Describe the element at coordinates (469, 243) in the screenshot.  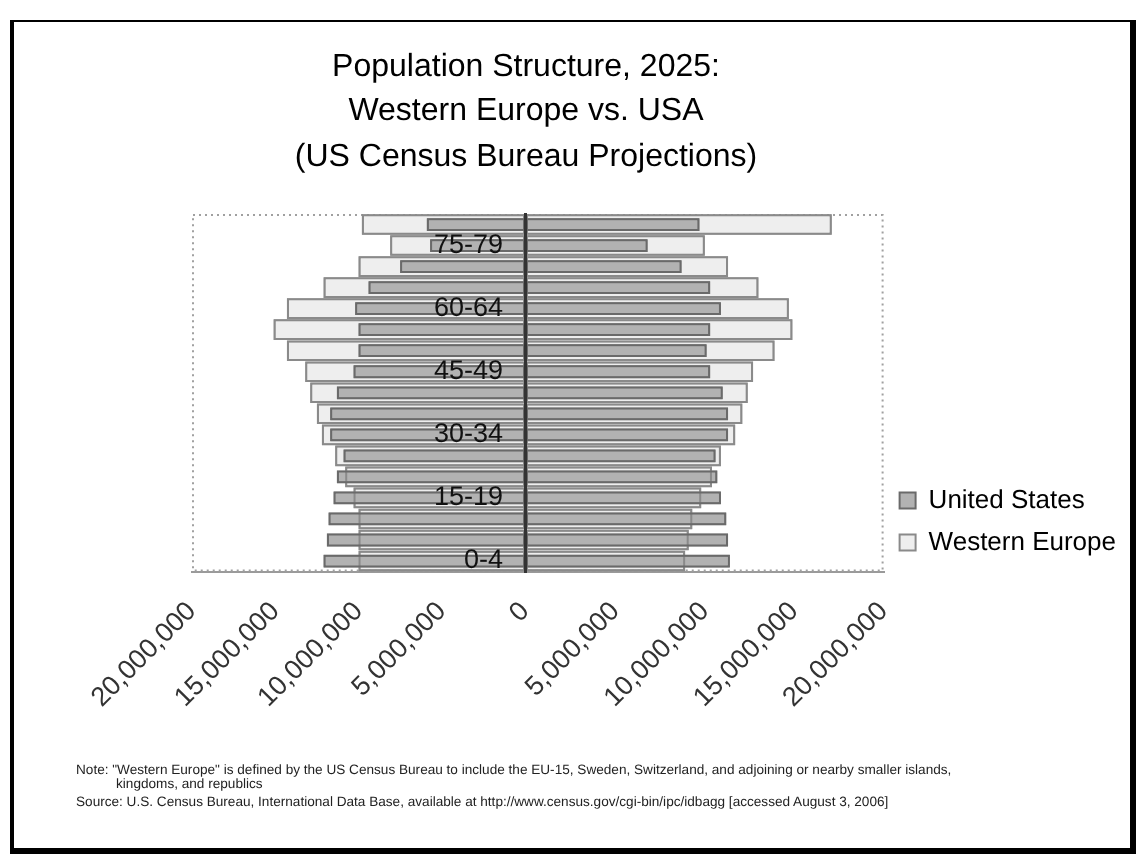
I see `y-tick-label: 75-79` at that location.